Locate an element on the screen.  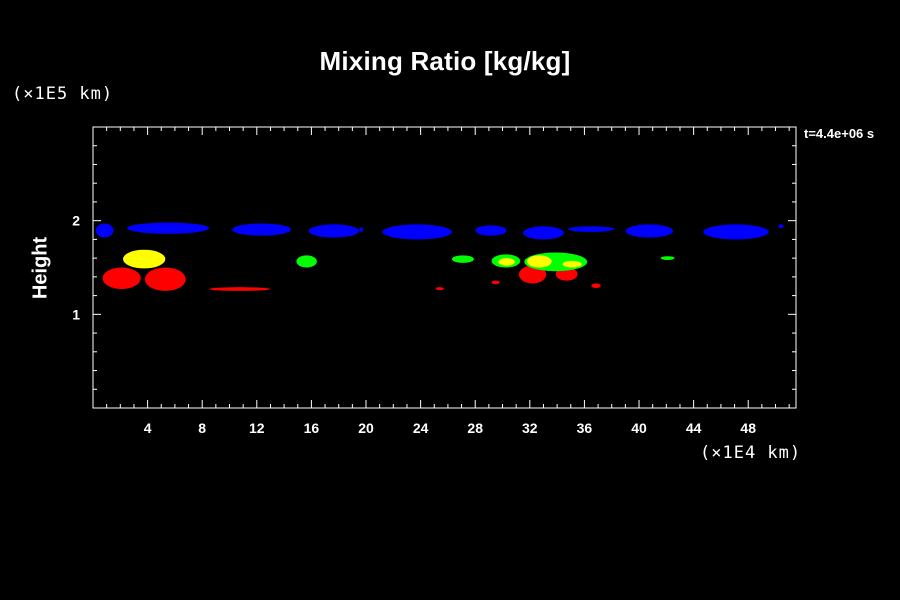
x-tick-label: 32 is located at coordinates (530, 428).